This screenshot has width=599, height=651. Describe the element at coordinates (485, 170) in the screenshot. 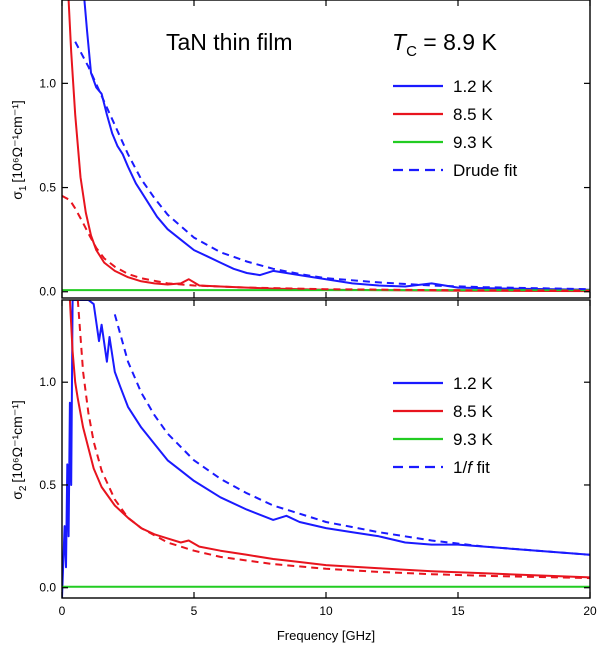

I see `legend-label: Drude fit` at that location.